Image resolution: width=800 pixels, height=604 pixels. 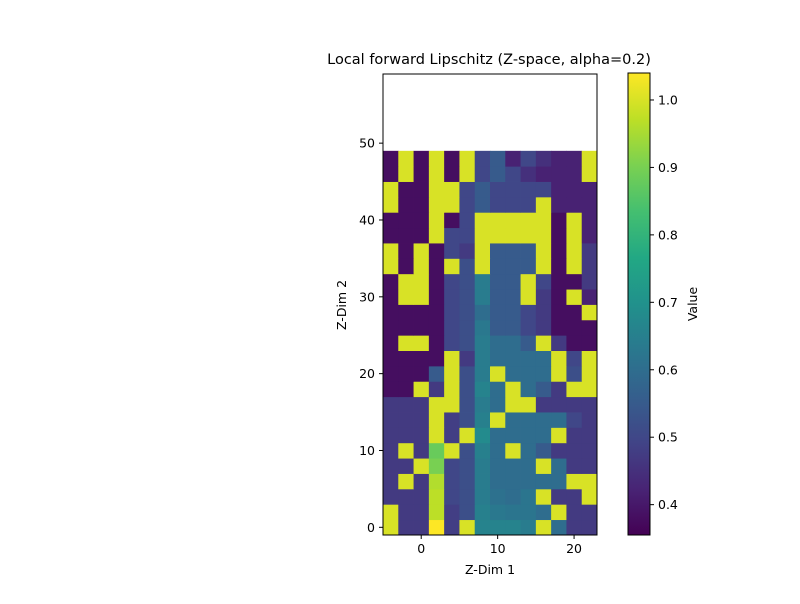 I want to click on y-axis-label: Z-Dim 2, so click(x=341, y=305).